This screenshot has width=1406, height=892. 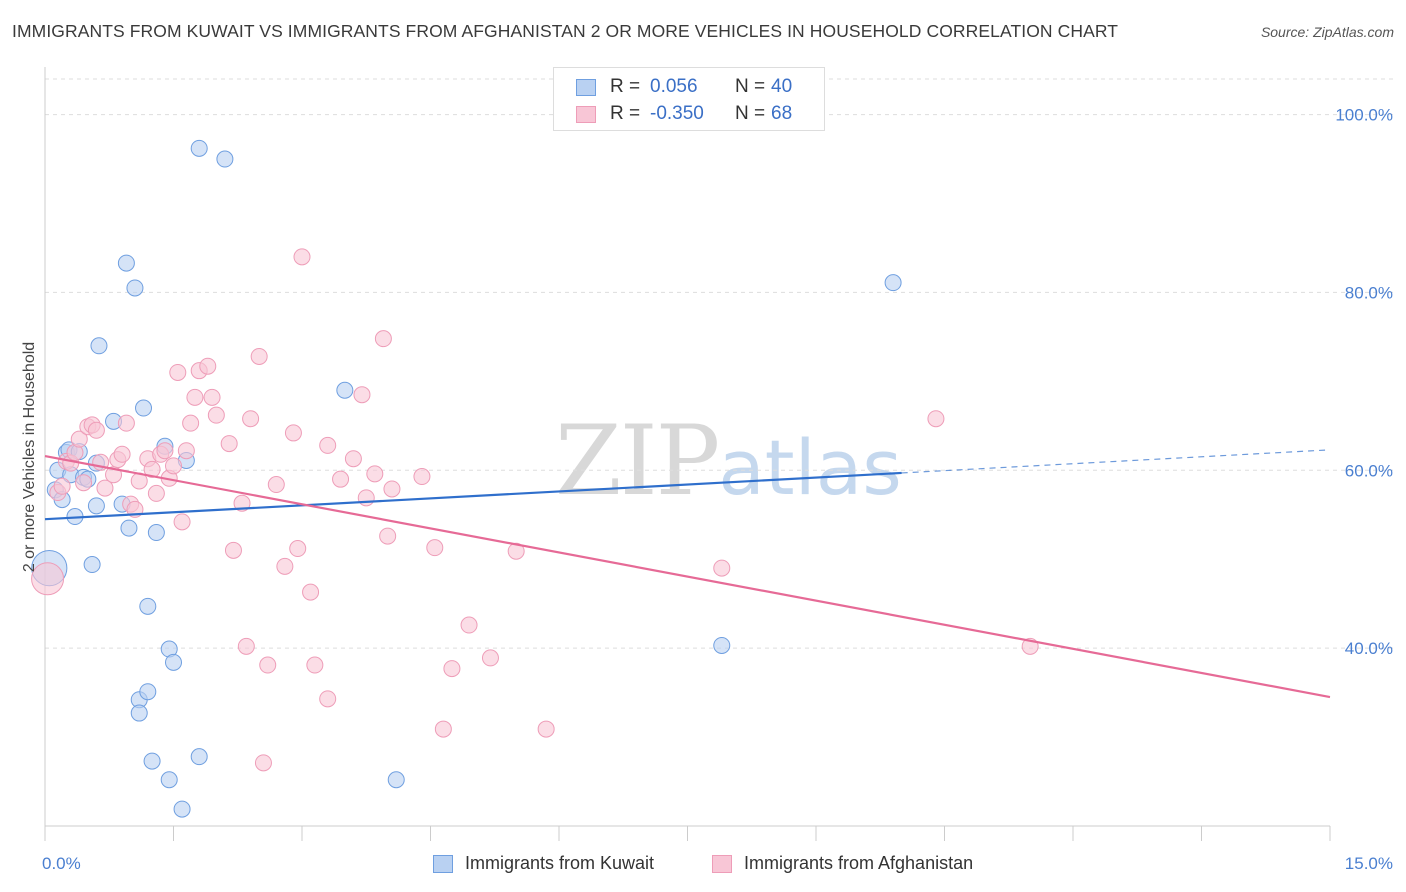 What do you see at coordinates (560, 863) in the screenshot?
I see `legend-label-kuwait: Immigrants from Kuwait` at bounding box center [560, 863].